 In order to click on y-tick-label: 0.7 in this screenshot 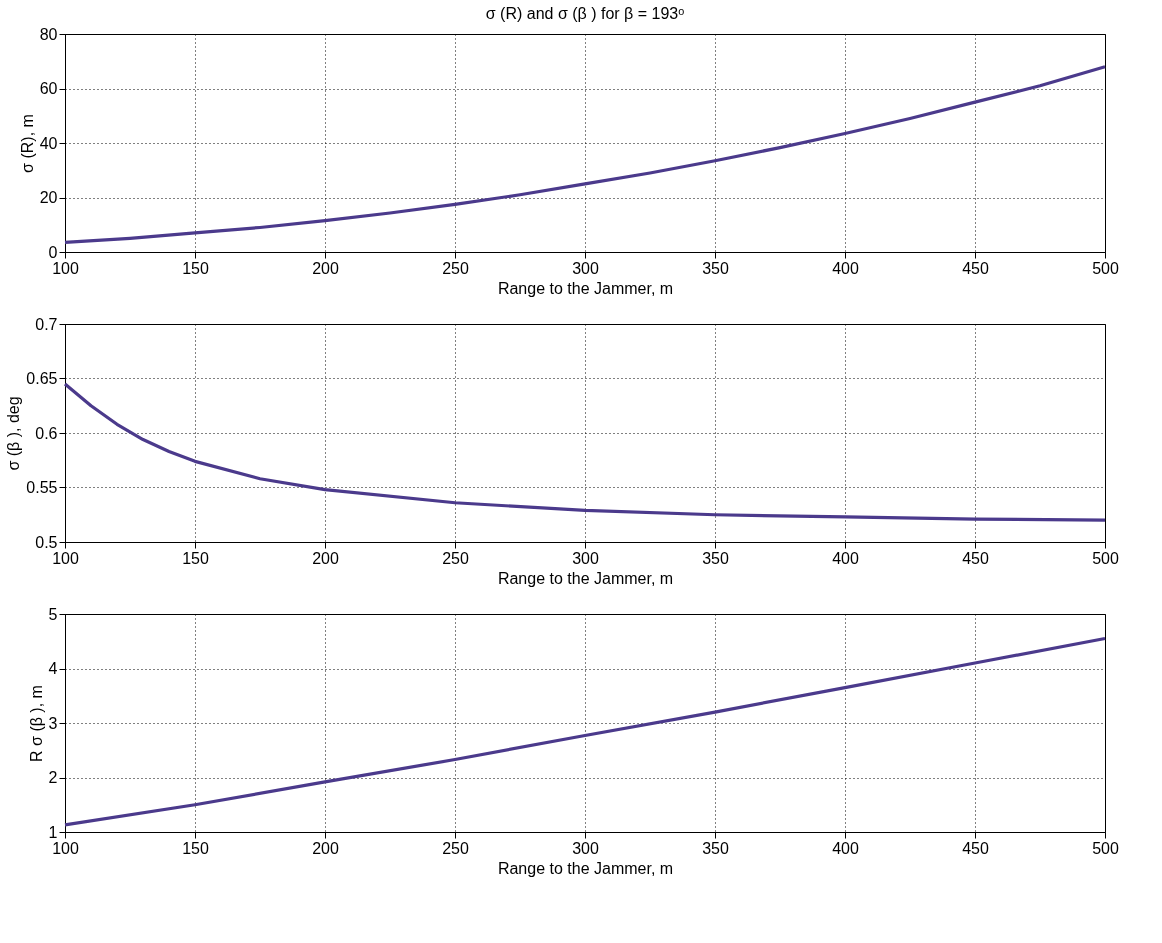, I will do `click(46, 324)`.